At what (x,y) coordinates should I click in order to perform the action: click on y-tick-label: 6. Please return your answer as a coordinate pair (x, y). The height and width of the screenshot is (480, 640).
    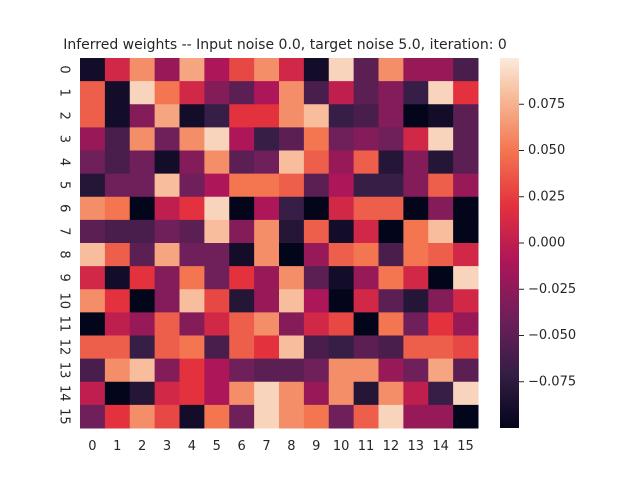
    Looking at the image, I should click on (63, 208).